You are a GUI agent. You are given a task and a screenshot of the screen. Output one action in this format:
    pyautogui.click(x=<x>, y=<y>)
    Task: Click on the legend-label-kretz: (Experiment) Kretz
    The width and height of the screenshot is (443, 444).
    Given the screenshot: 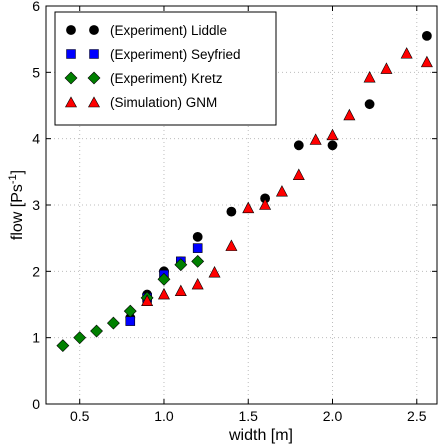 What is the action you would take?
    pyautogui.click(x=166, y=78)
    